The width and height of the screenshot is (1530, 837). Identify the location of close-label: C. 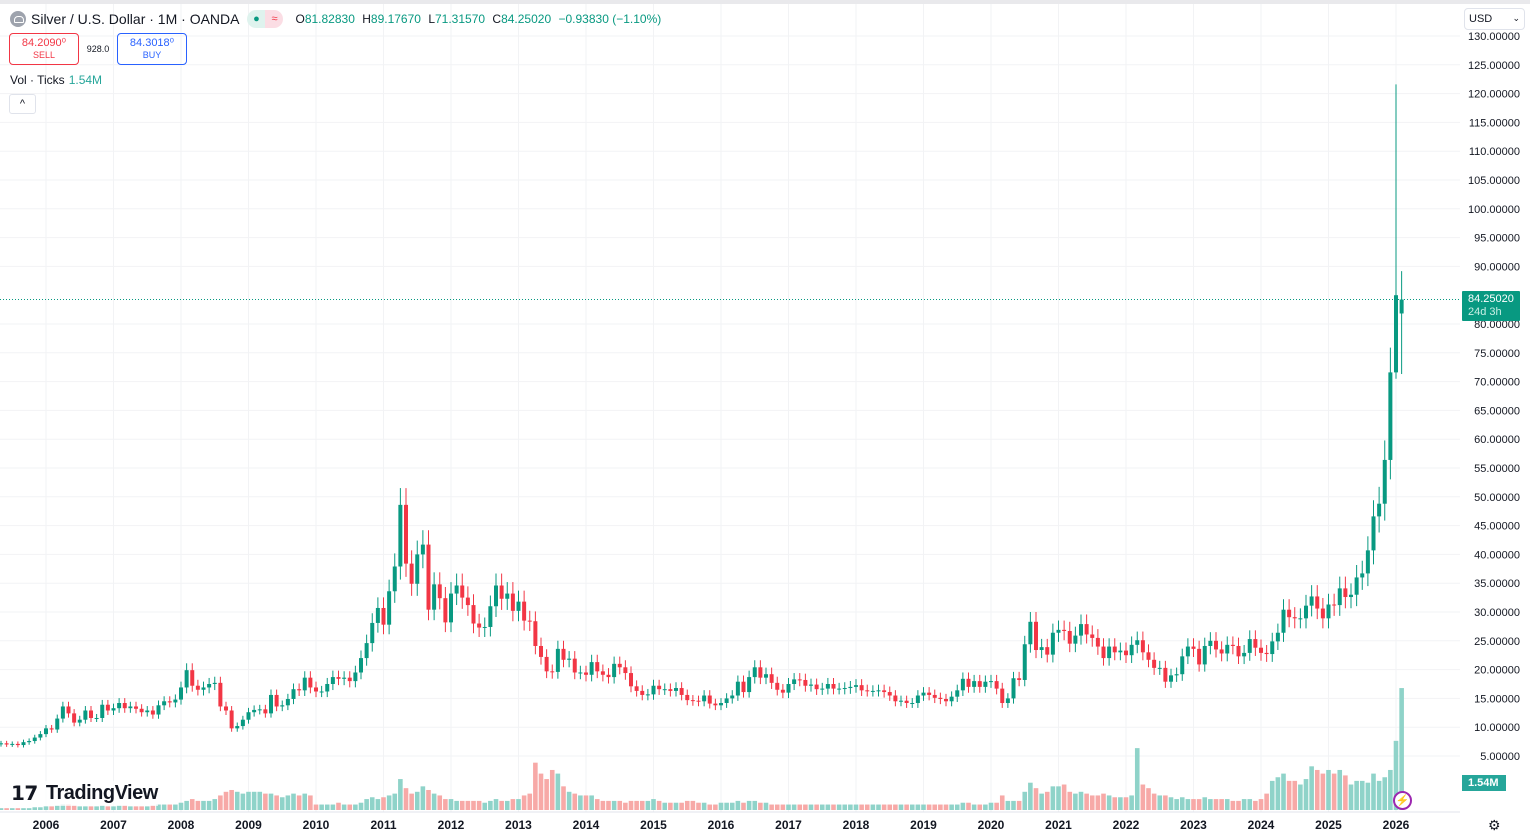
(497, 19).